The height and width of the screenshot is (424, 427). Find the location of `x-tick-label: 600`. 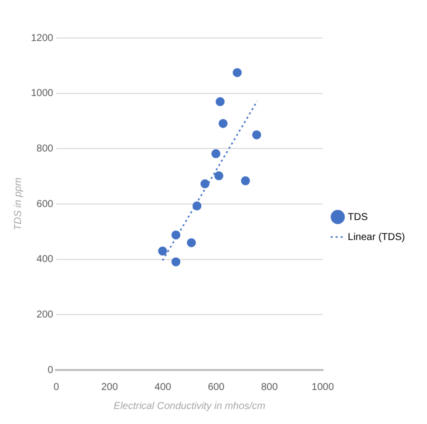

x-tick-label: 600 is located at coordinates (216, 387).